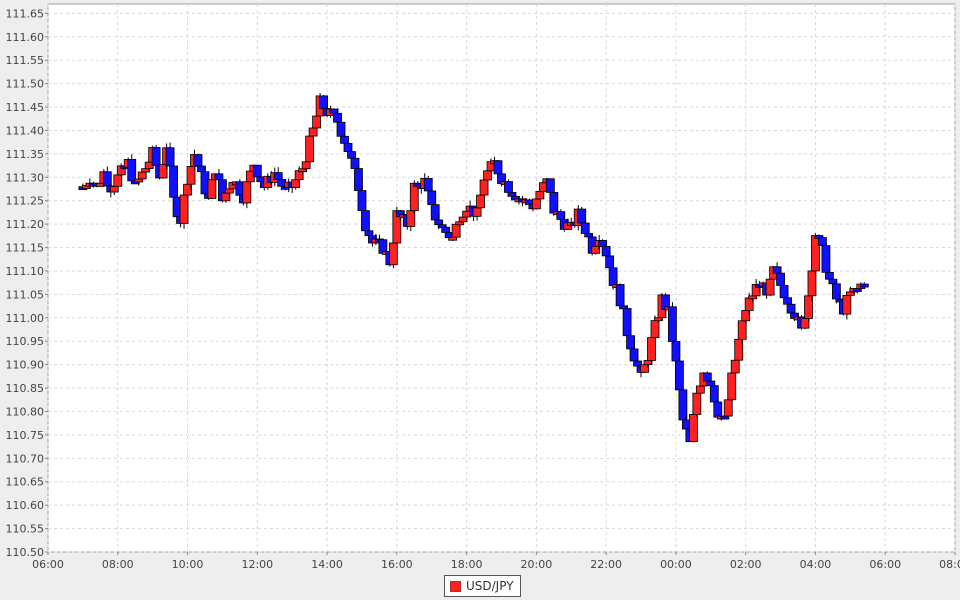 This screenshot has height=600, width=960. I want to click on x-tick-label: 22:00, so click(606, 564).